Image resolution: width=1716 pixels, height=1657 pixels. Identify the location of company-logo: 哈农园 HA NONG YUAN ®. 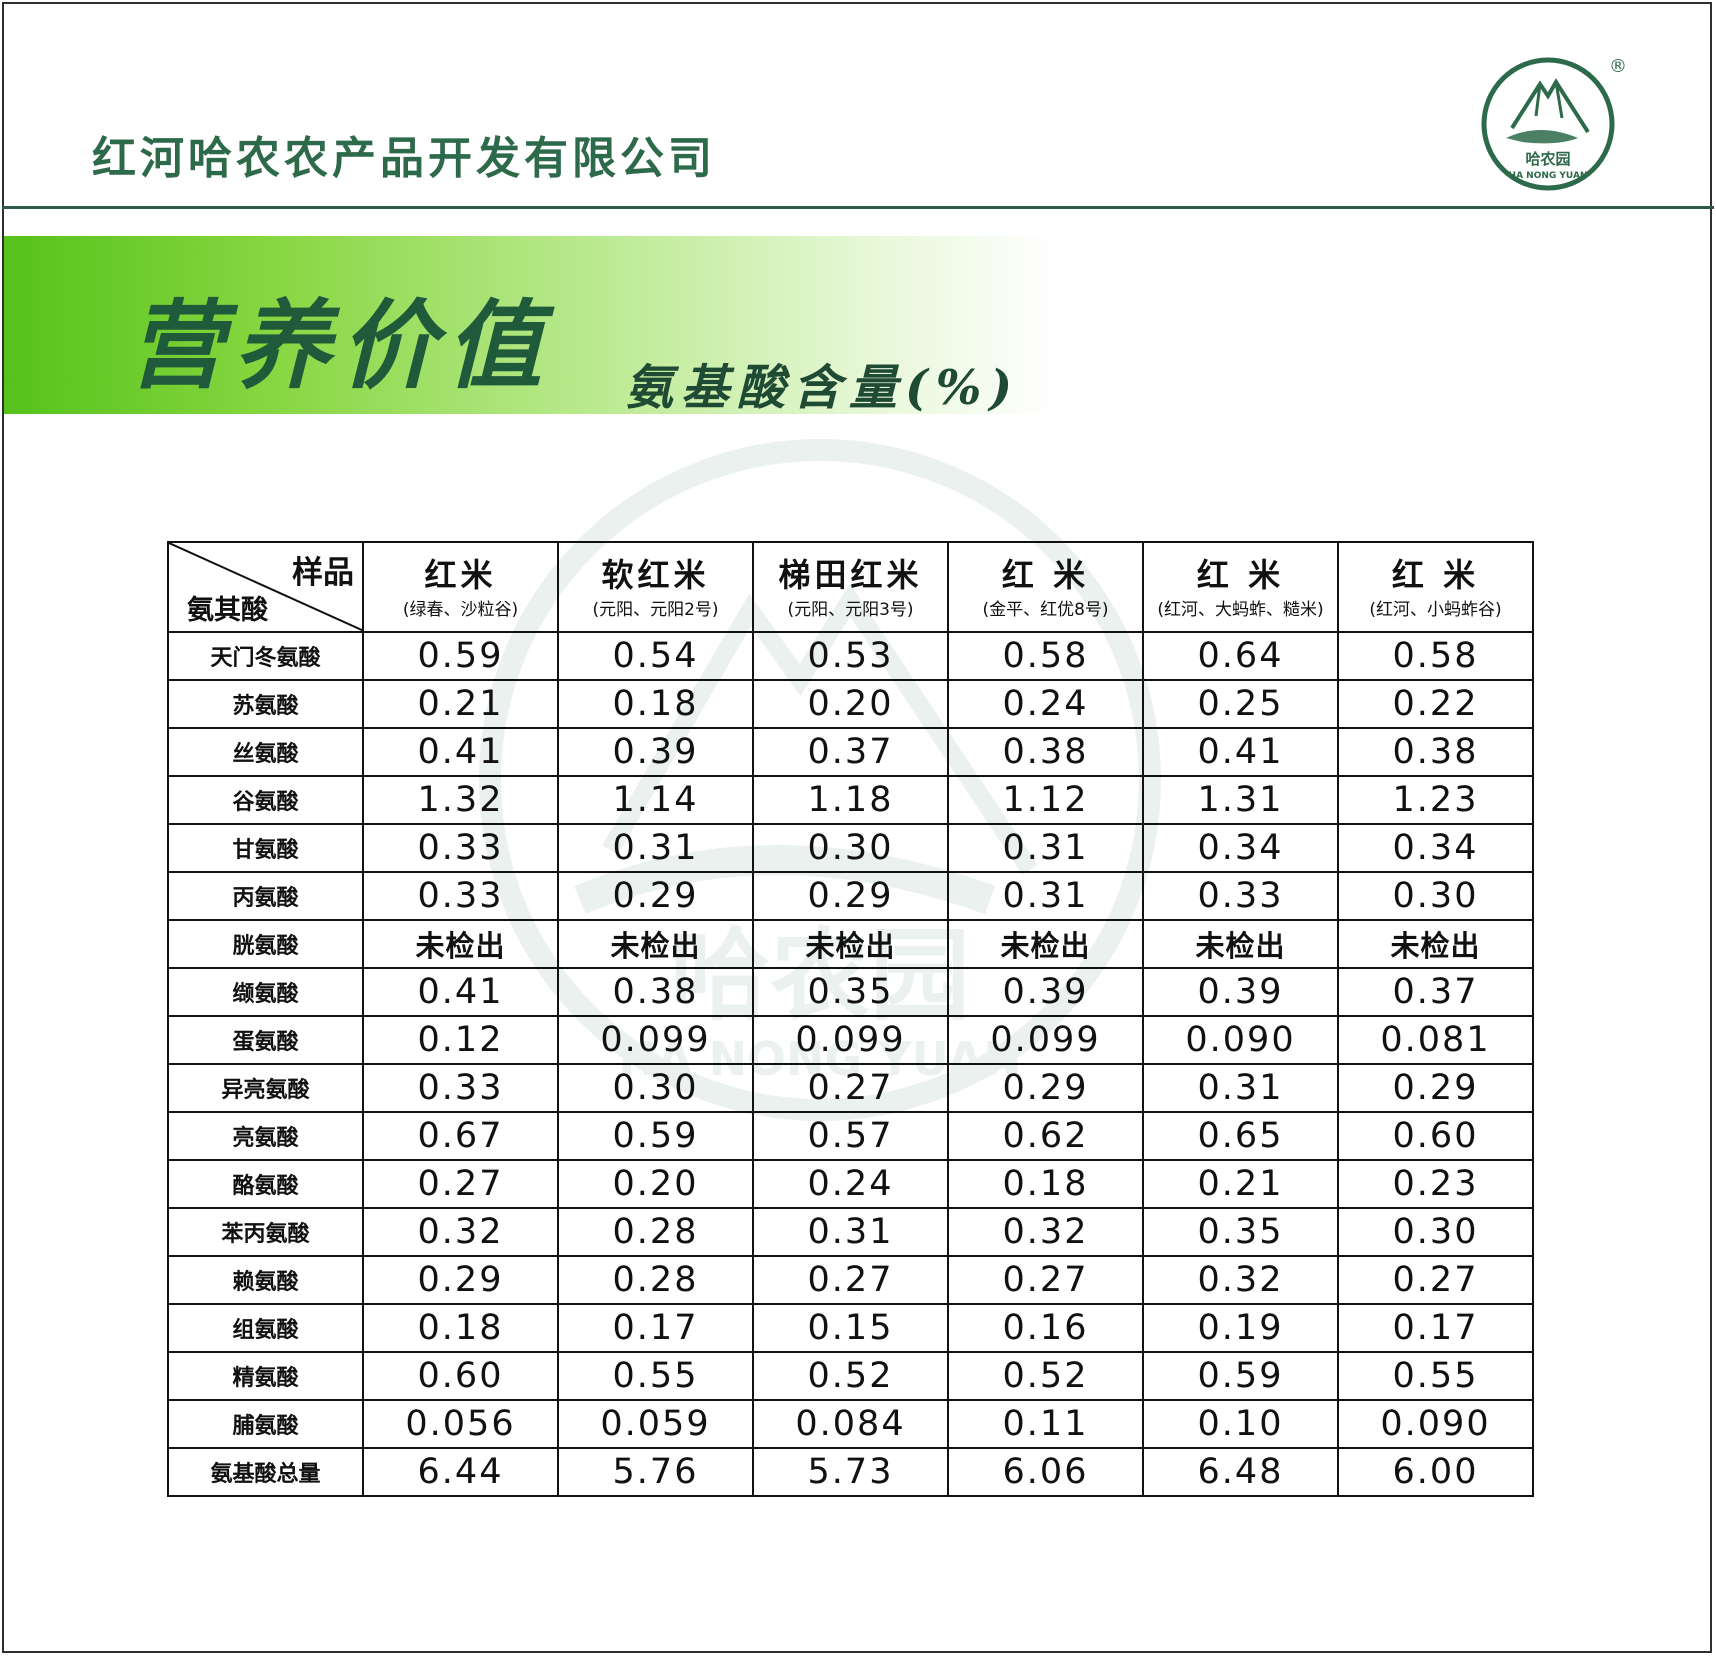
(1554, 123).